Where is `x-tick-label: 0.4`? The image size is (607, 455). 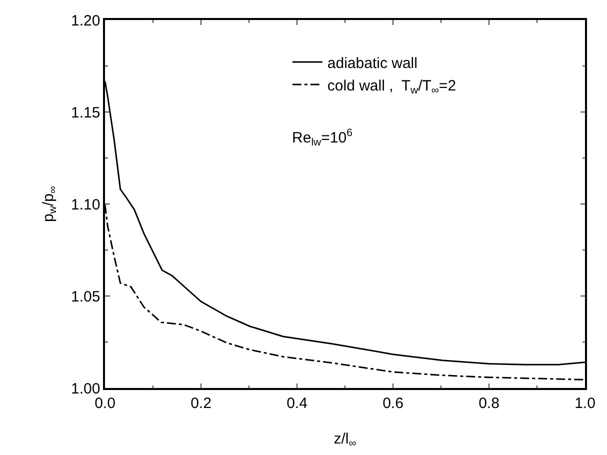 x-tick-label: 0.4 is located at coordinates (297, 403).